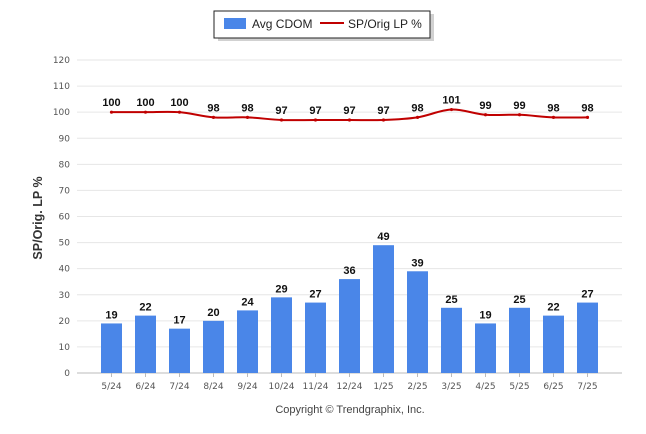 This screenshot has height=434, width=646. What do you see at coordinates (281, 289) in the screenshot?
I see `bar-value-label: 29` at bounding box center [281, 289].